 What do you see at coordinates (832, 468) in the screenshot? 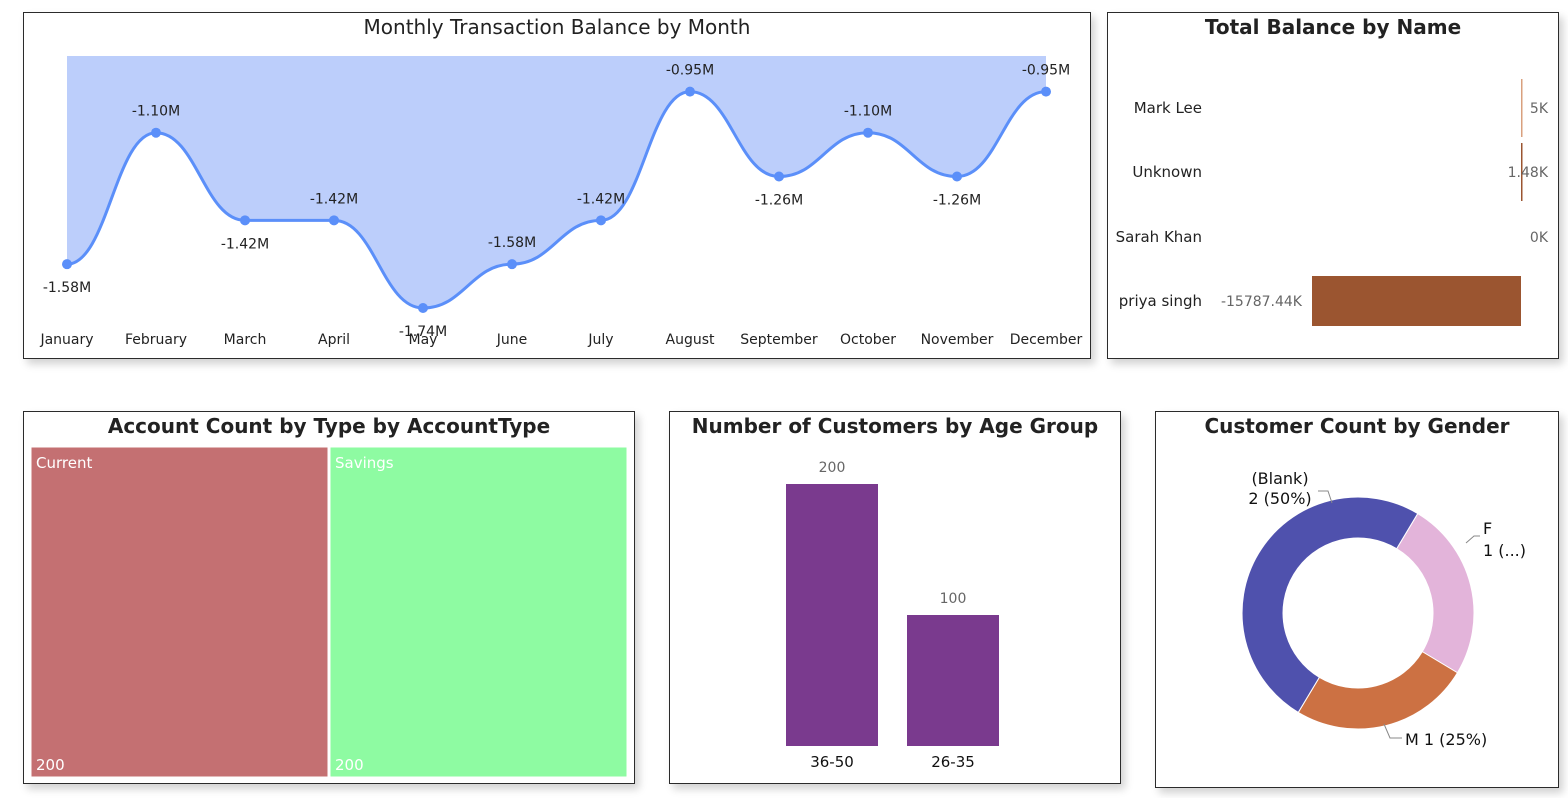
I see `age-bar-value-label: 200` at bounding box center [832, 468].